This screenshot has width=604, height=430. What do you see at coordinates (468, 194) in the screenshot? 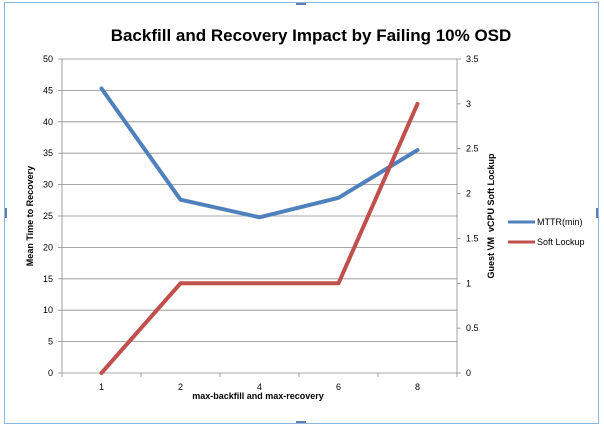
I see `right-tick-label: 2` at bounding box center [468, 194].